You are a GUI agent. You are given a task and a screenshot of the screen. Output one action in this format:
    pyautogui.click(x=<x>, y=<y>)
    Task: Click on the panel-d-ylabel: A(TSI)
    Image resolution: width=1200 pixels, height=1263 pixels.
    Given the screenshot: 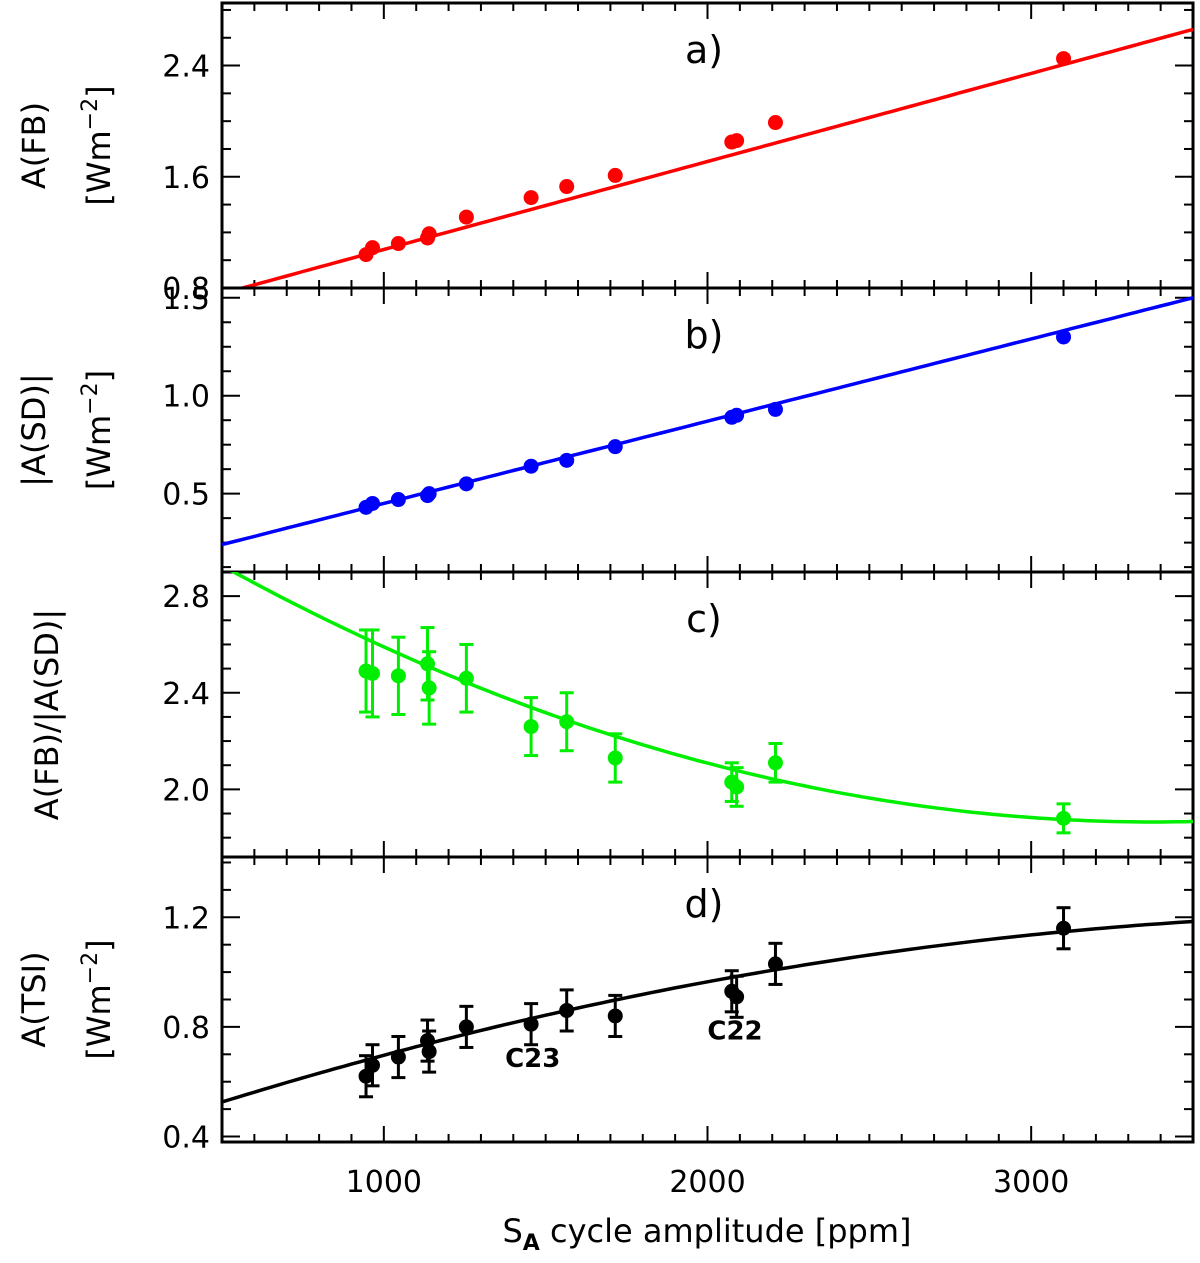 What is the action you would take?
    pyautogui.click(x=34, y=999)
    